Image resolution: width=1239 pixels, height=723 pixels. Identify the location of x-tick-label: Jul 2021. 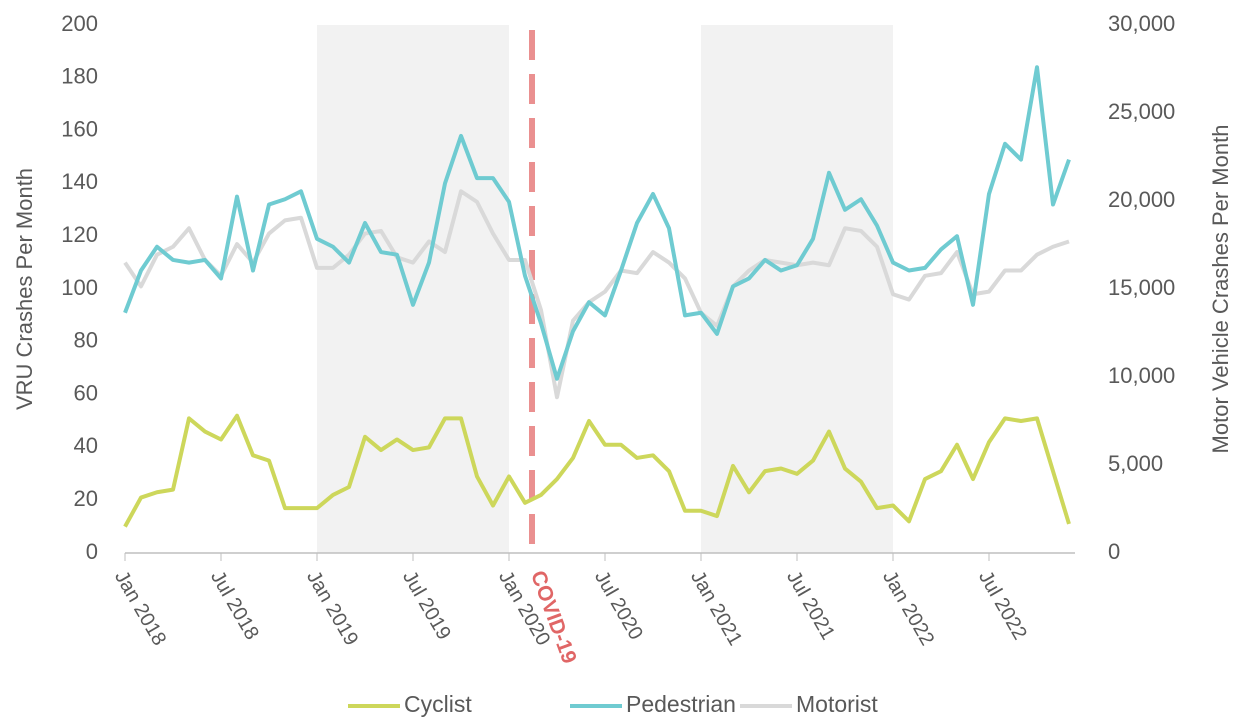
(810, 605).